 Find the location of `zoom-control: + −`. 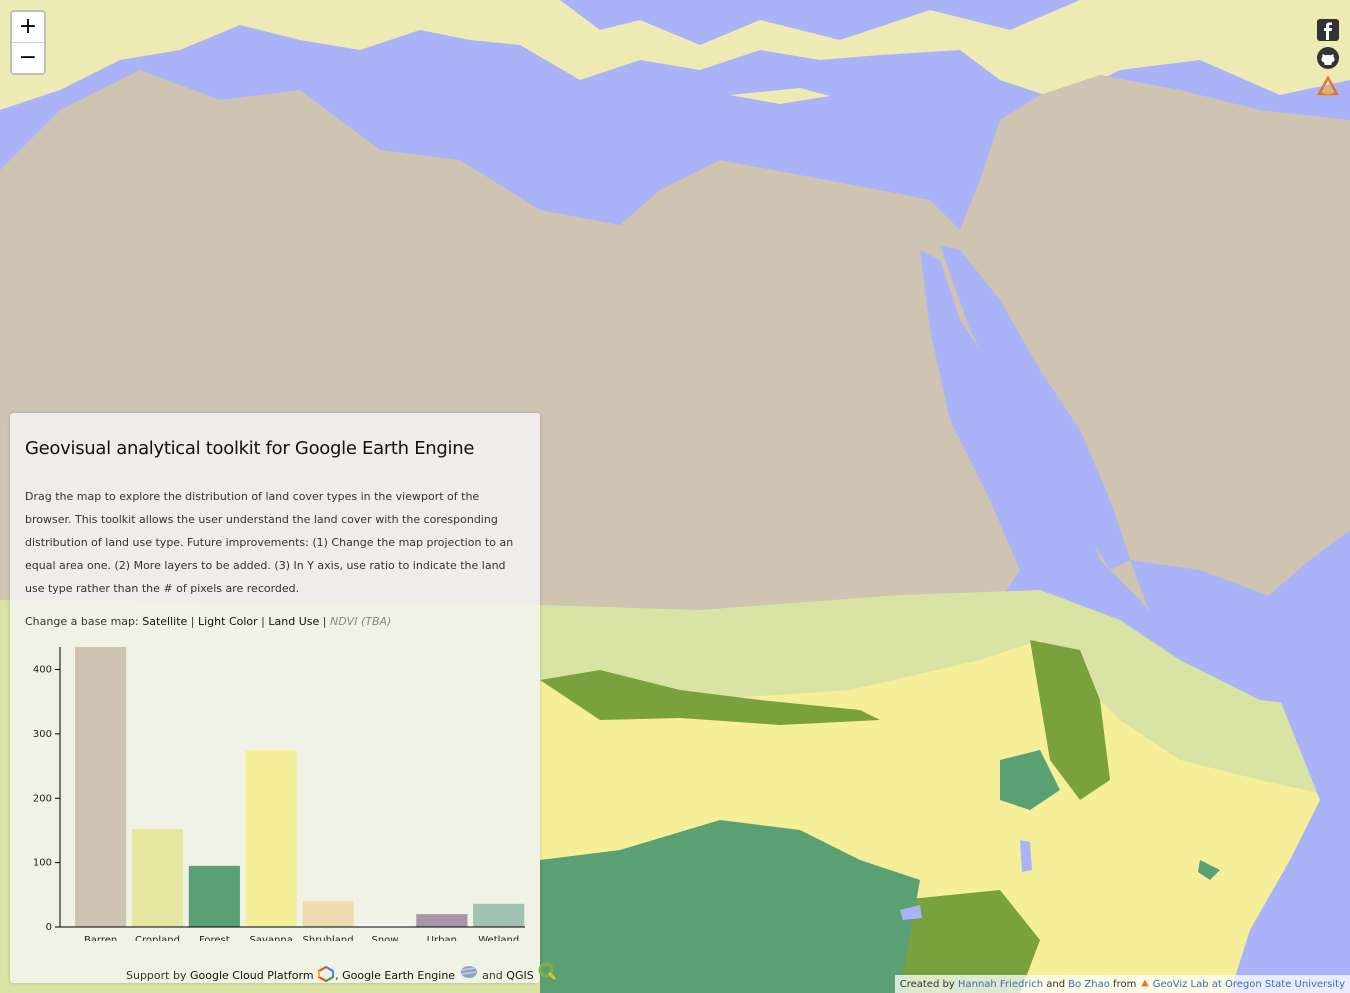

zoom-control: + − is located at coordinates (28, 42).